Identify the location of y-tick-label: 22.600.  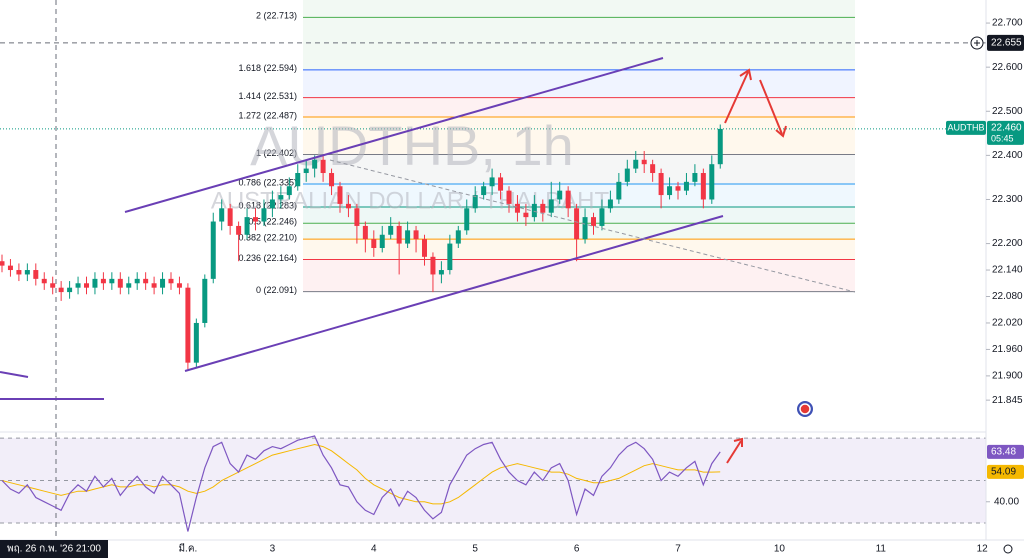
(1007, 67).